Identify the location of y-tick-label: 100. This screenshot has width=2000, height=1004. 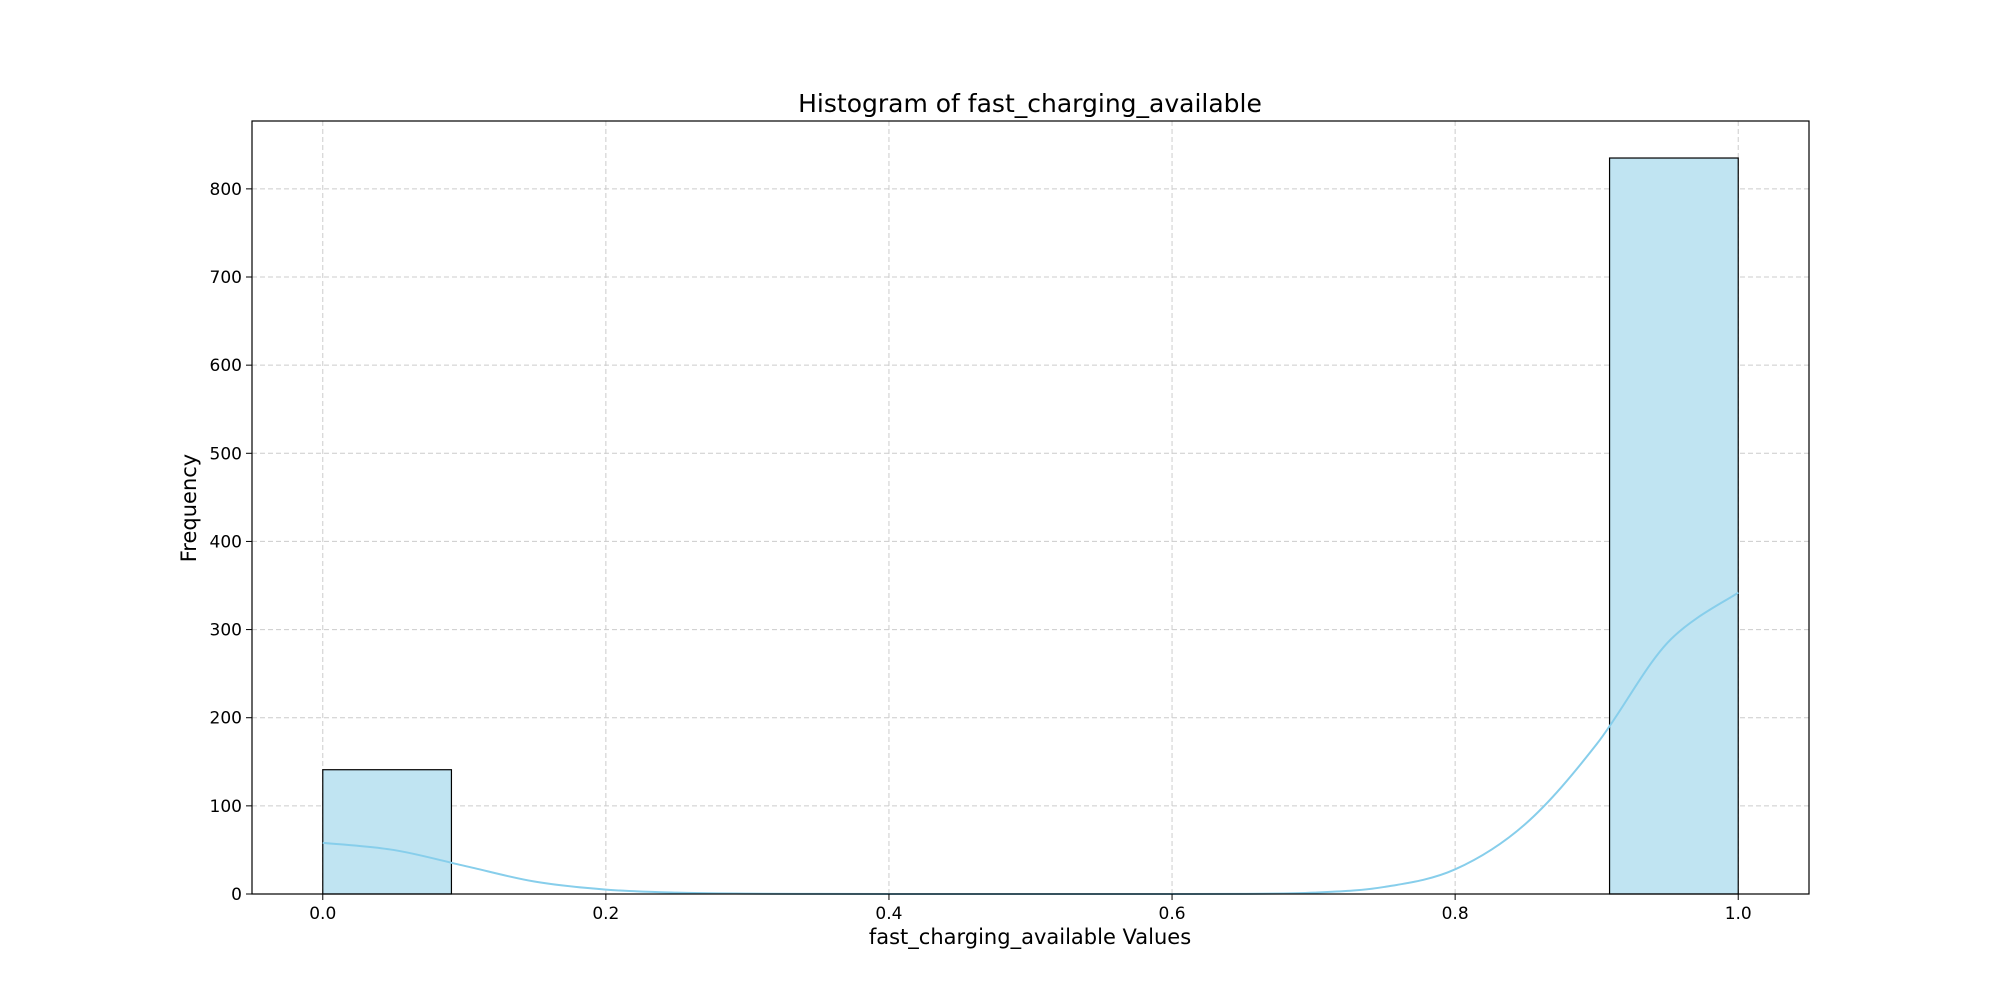
(226, 807).